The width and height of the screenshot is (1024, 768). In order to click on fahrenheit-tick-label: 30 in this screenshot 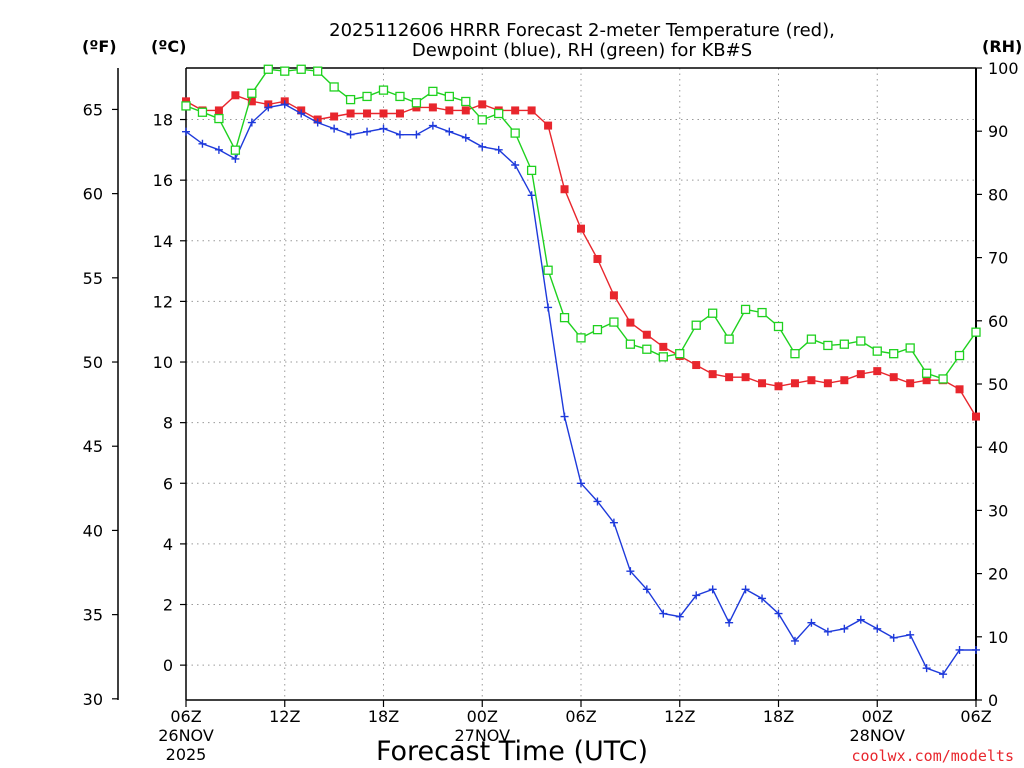, I will do `click(93, 699)`.